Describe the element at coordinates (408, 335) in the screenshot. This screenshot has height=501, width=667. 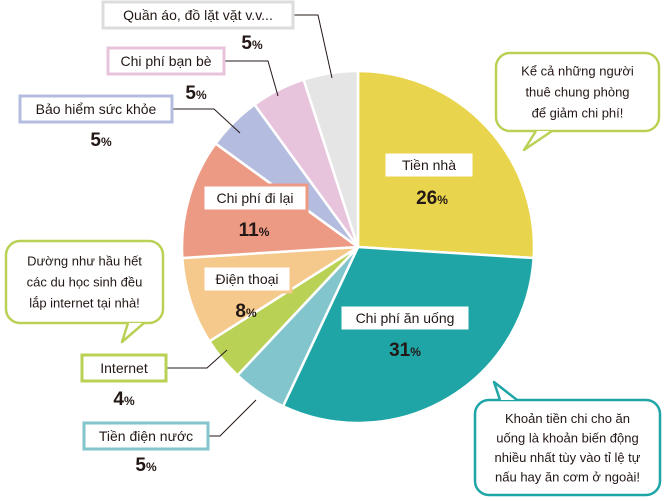
I see `pie-slice-chi-phi-an-uong` at that location.